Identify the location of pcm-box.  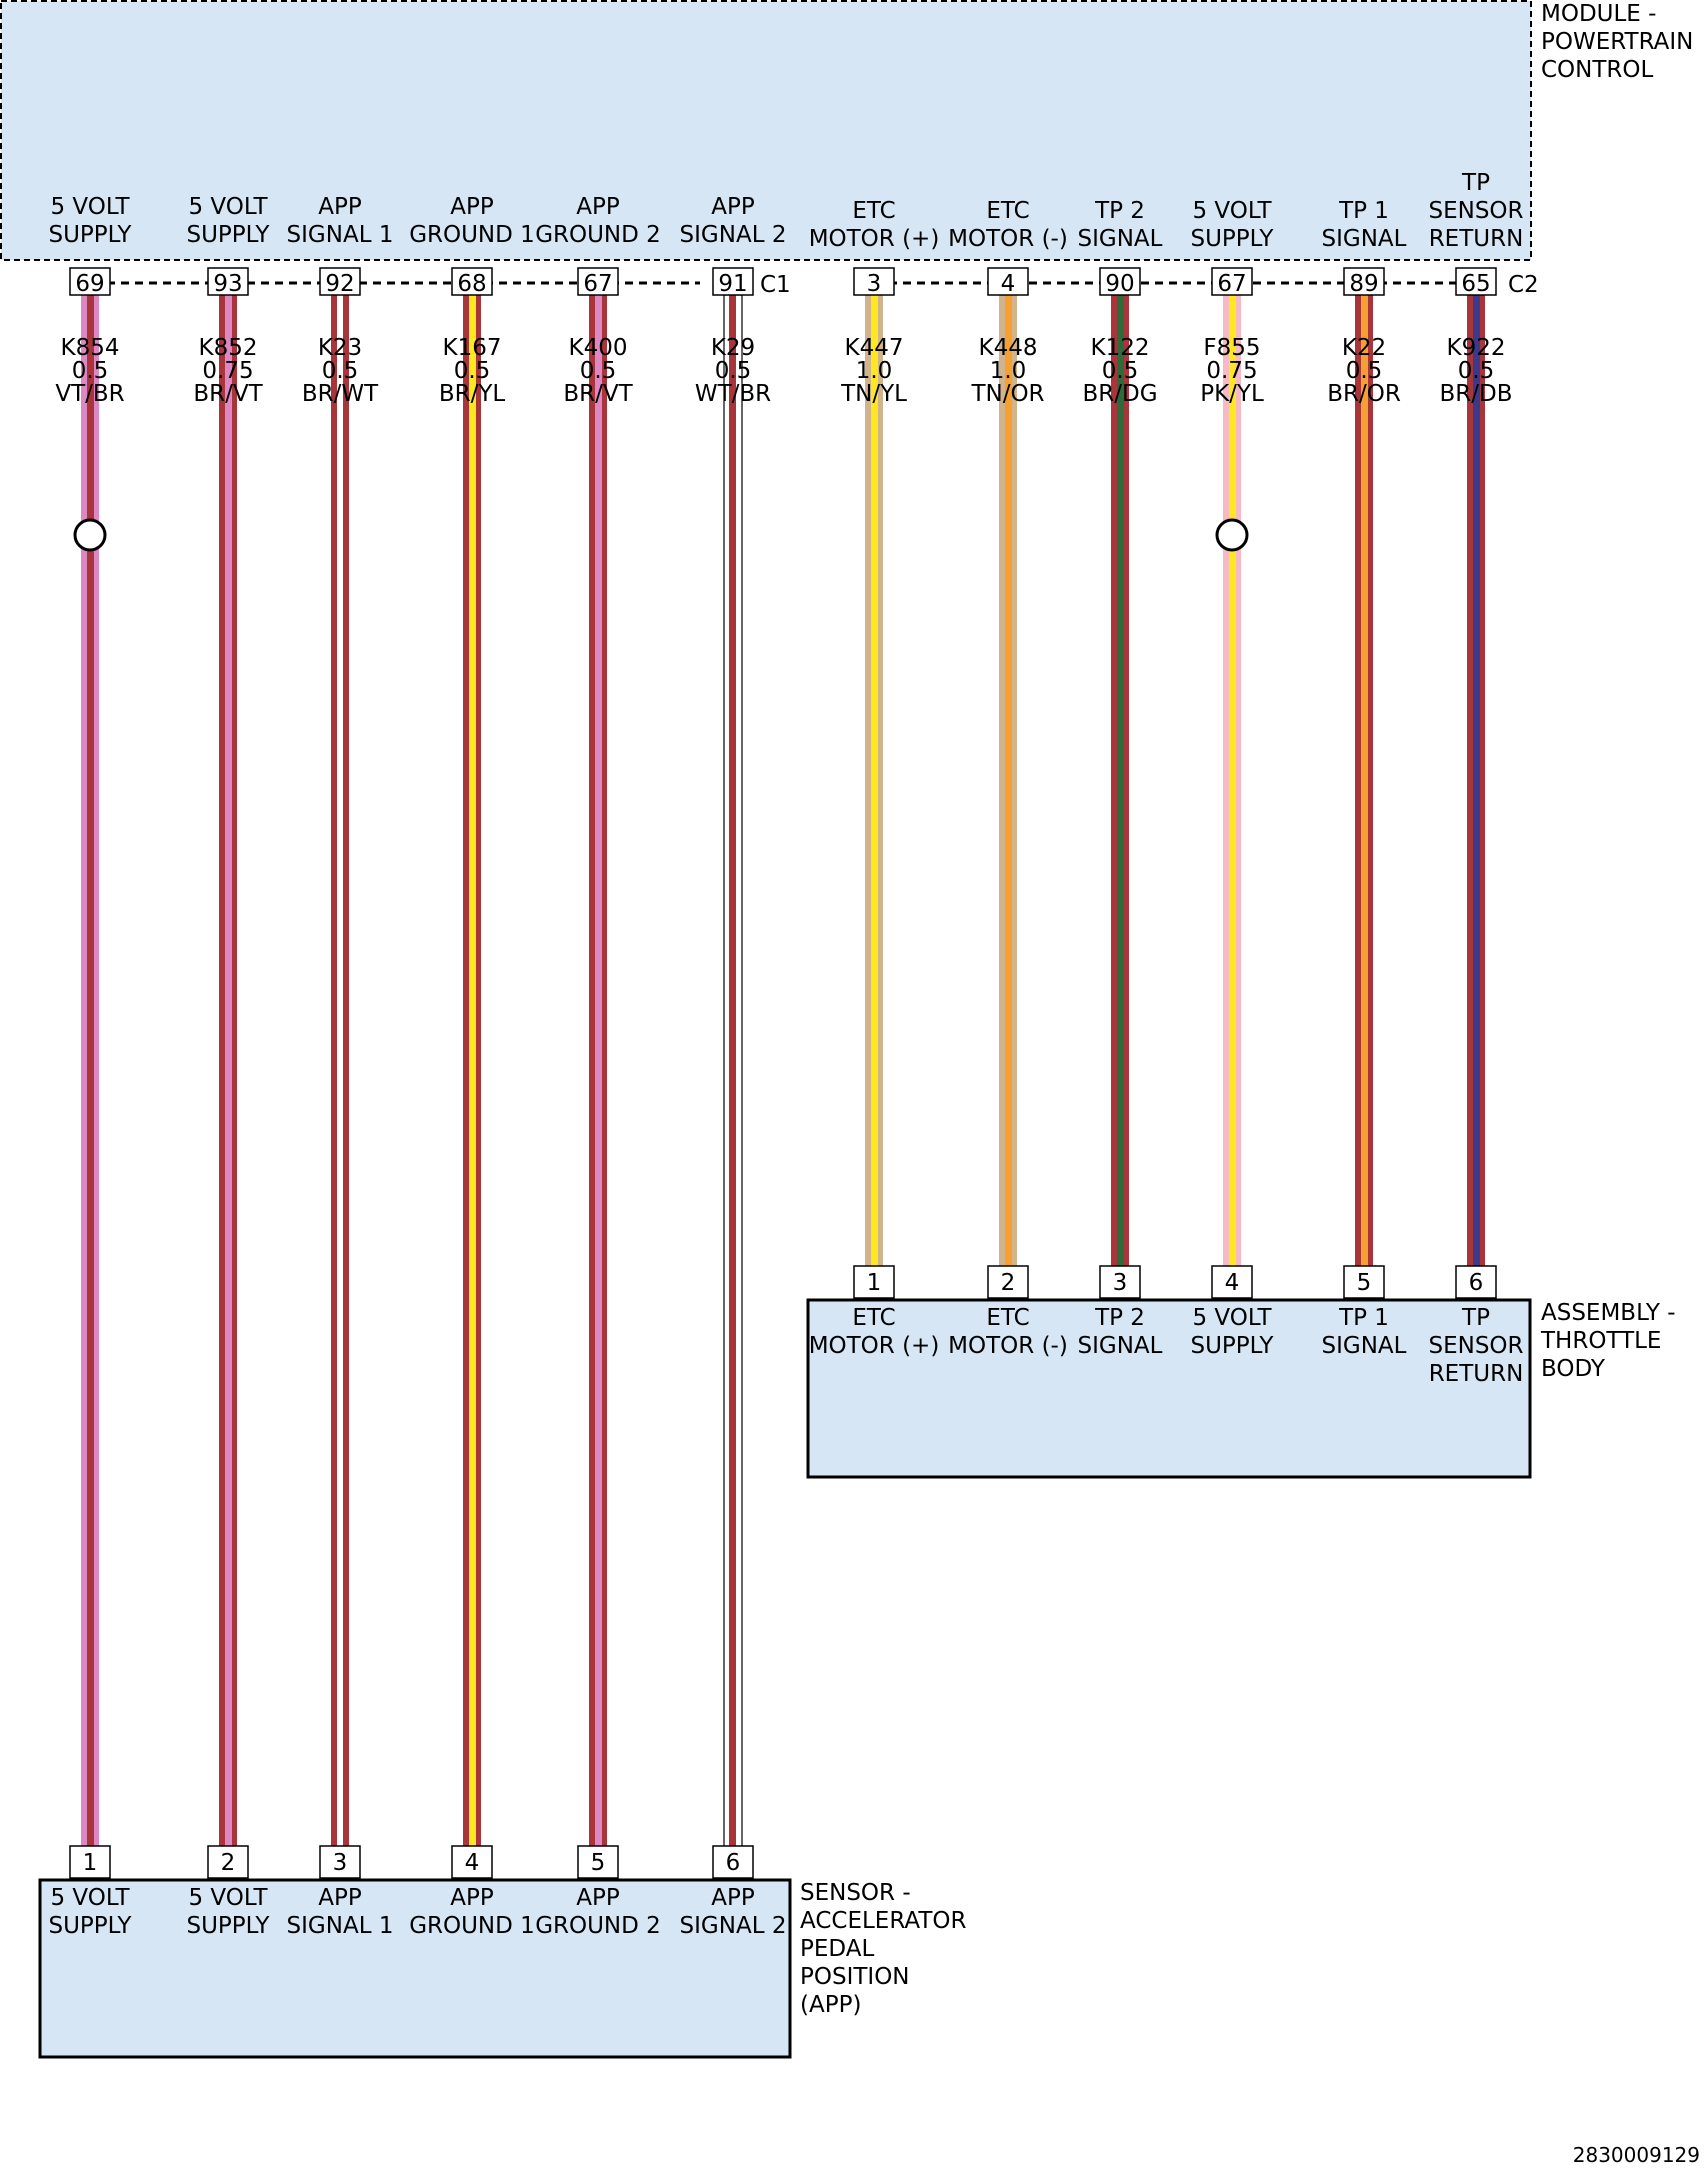
(766, 130).